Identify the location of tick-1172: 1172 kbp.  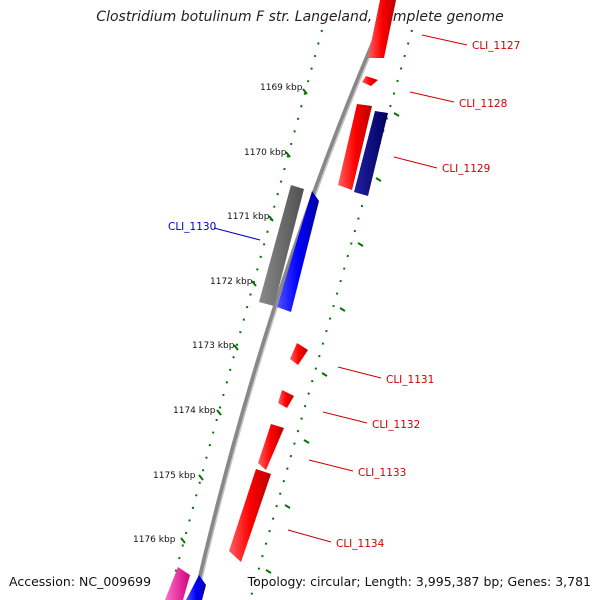
(233, 282).